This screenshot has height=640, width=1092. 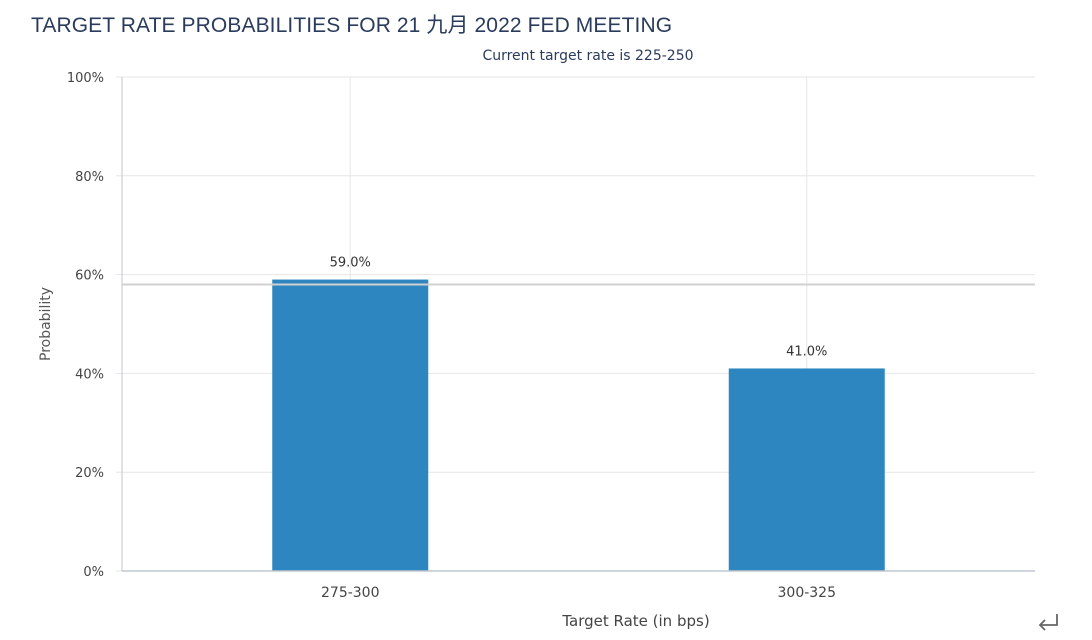 What do you see at coordinates (350, 263) in the screenshot?
I see `bar-data-label: 59.0%` at bounding box center [350, 263].